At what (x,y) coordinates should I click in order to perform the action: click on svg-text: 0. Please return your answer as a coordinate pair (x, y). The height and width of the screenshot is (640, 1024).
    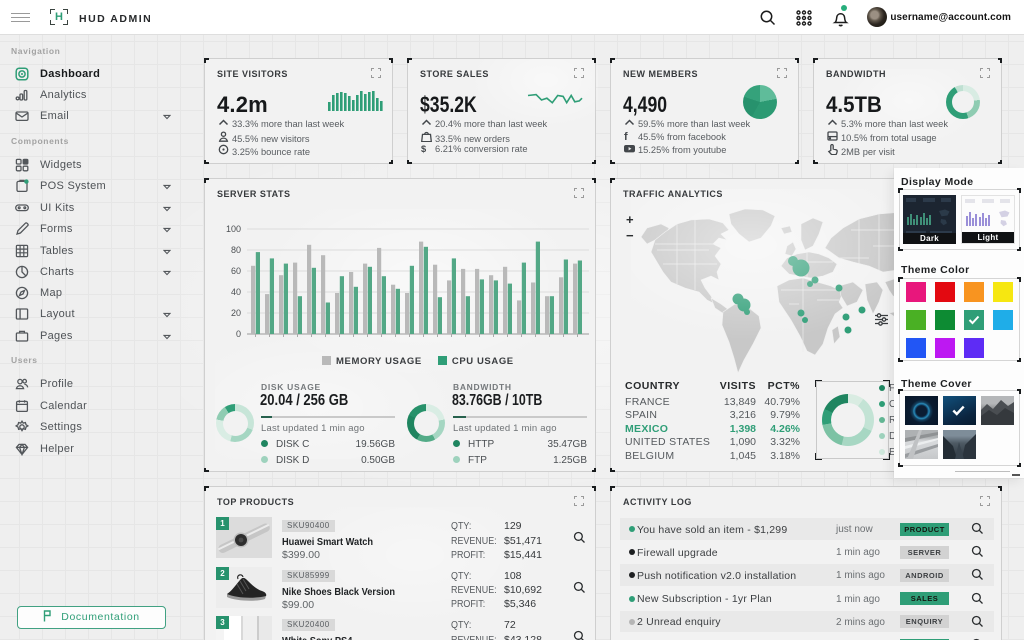
    Looking at the image, I should click on (238, 334).